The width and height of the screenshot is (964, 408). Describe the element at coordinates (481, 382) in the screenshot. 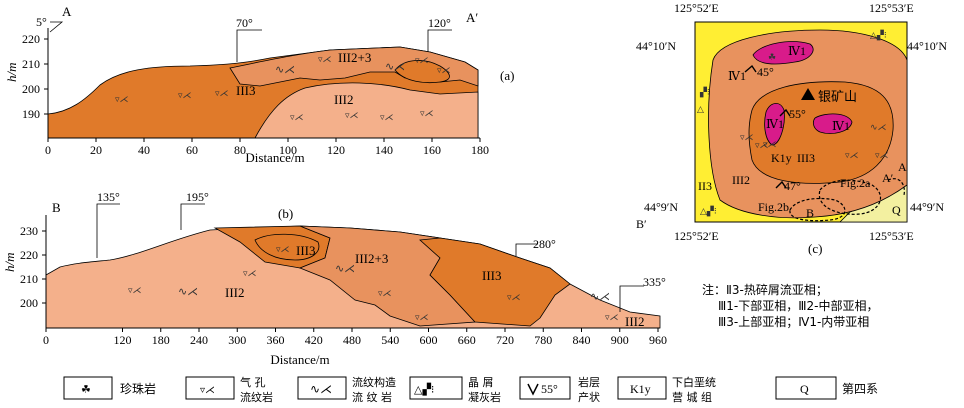

I see `legend-label: 晶 屑` at that location.